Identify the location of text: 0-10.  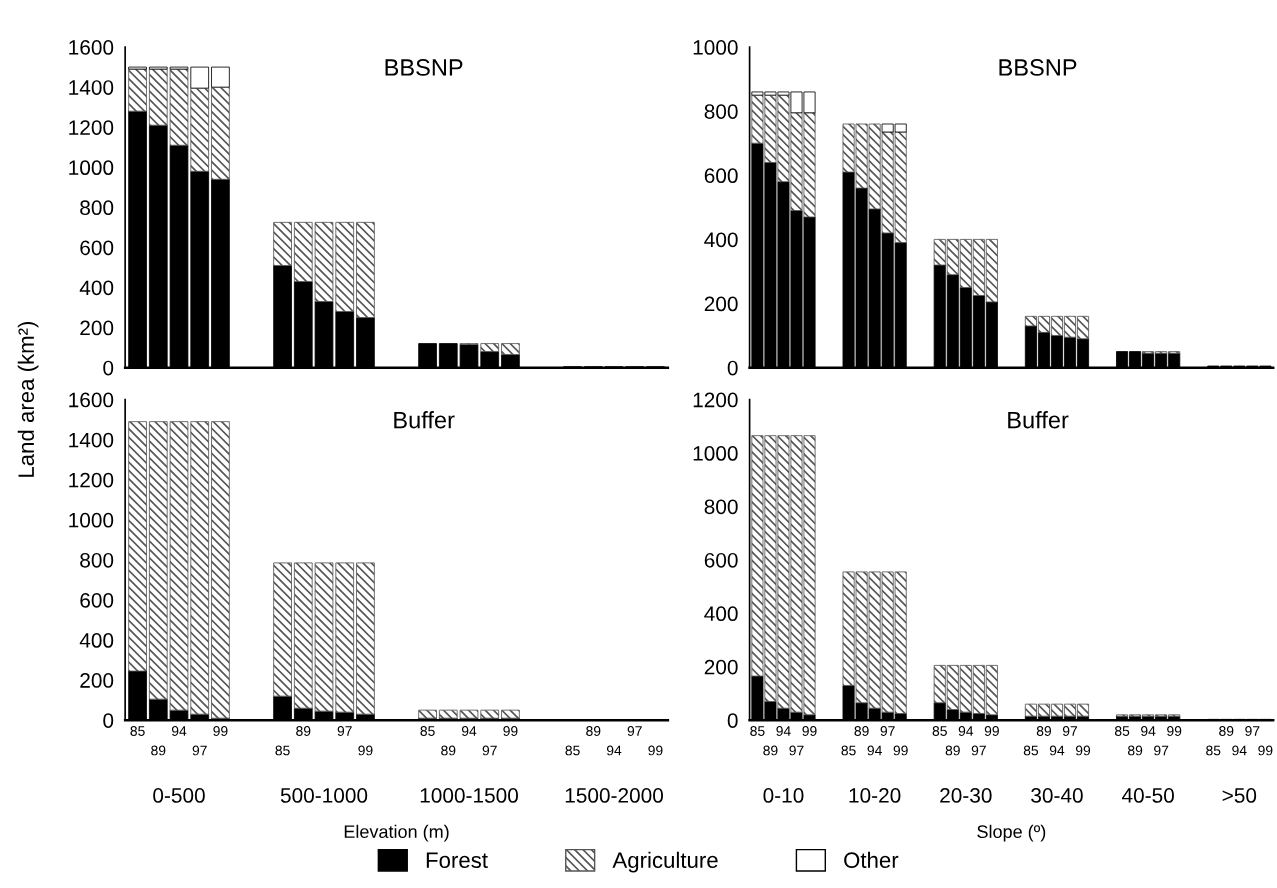
(783, 795).